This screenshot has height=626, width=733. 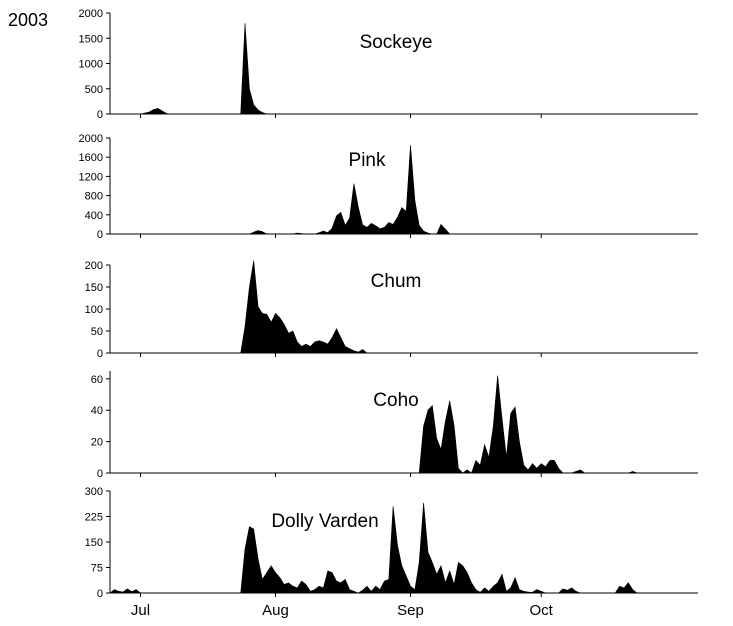 I want to click on sockeye-area, so click(x=203, y=69).